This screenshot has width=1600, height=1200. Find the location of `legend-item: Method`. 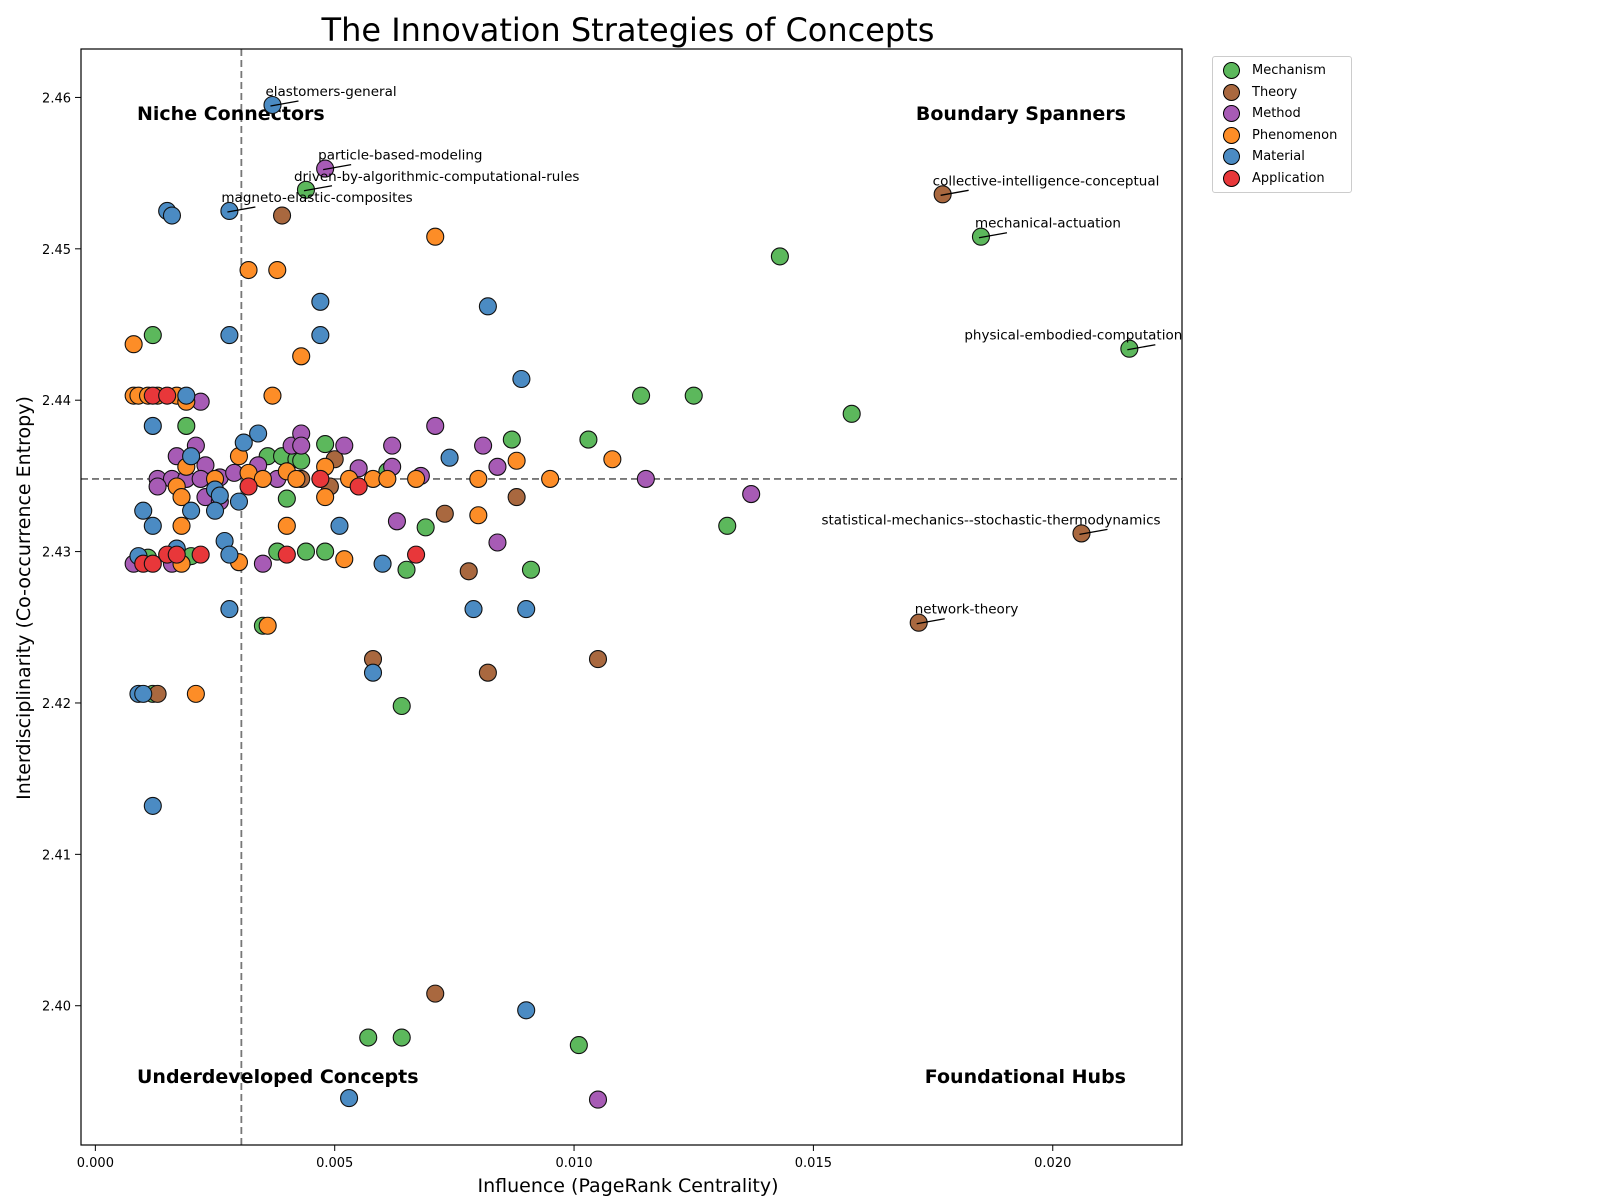

legend-item: Method is located at coordinates (1282, 114).